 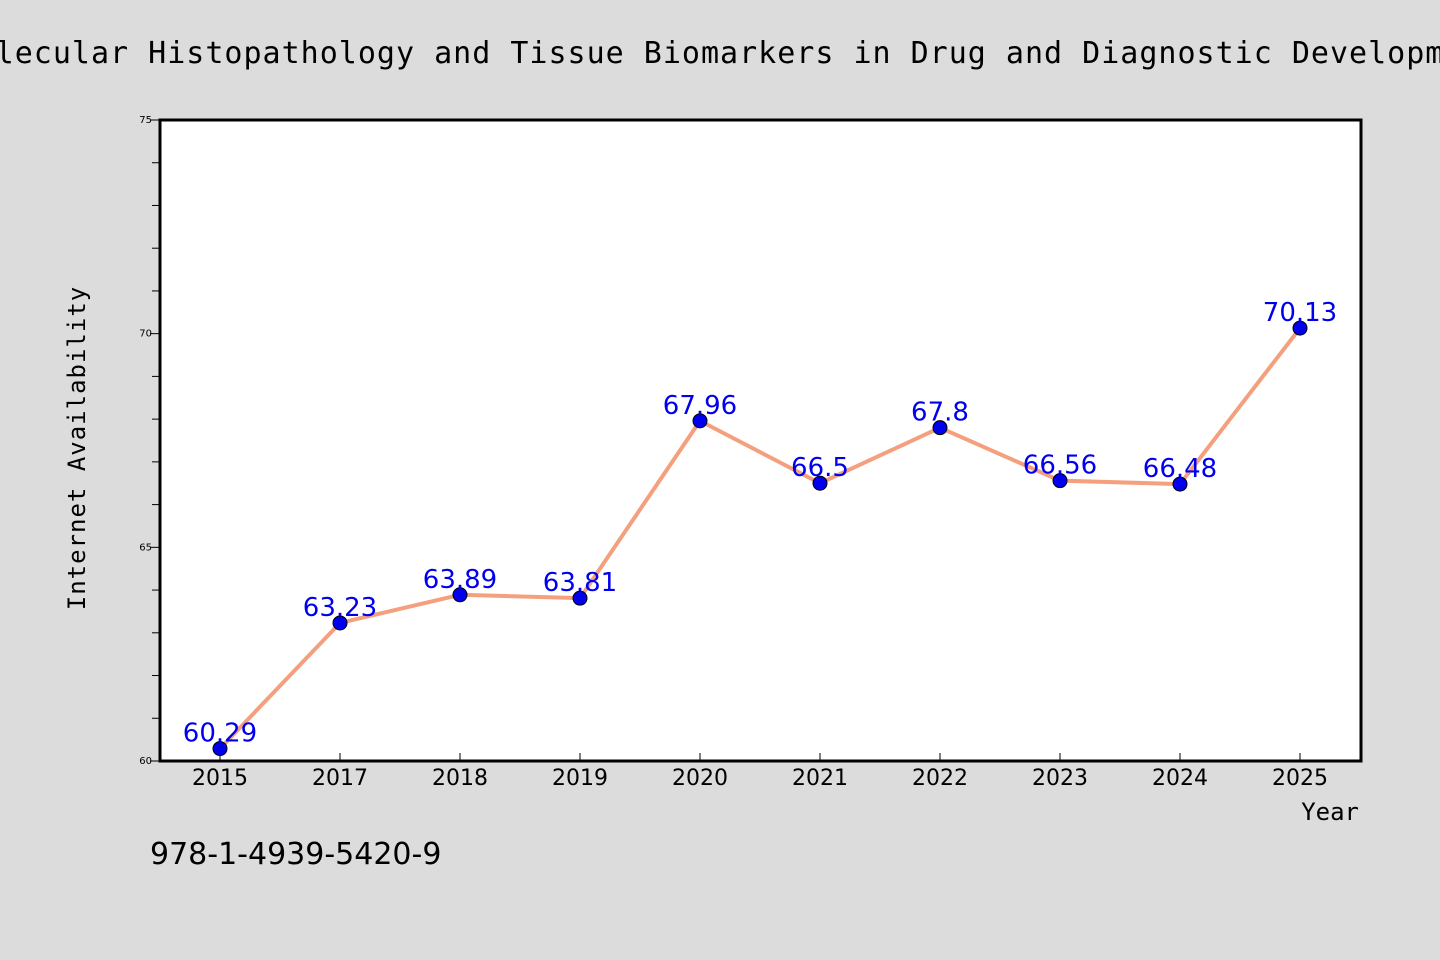 What do you see at coordinates (580, 583) in the screenshot?
I see `data-label: 63.81` at bounding box center [580, 583].